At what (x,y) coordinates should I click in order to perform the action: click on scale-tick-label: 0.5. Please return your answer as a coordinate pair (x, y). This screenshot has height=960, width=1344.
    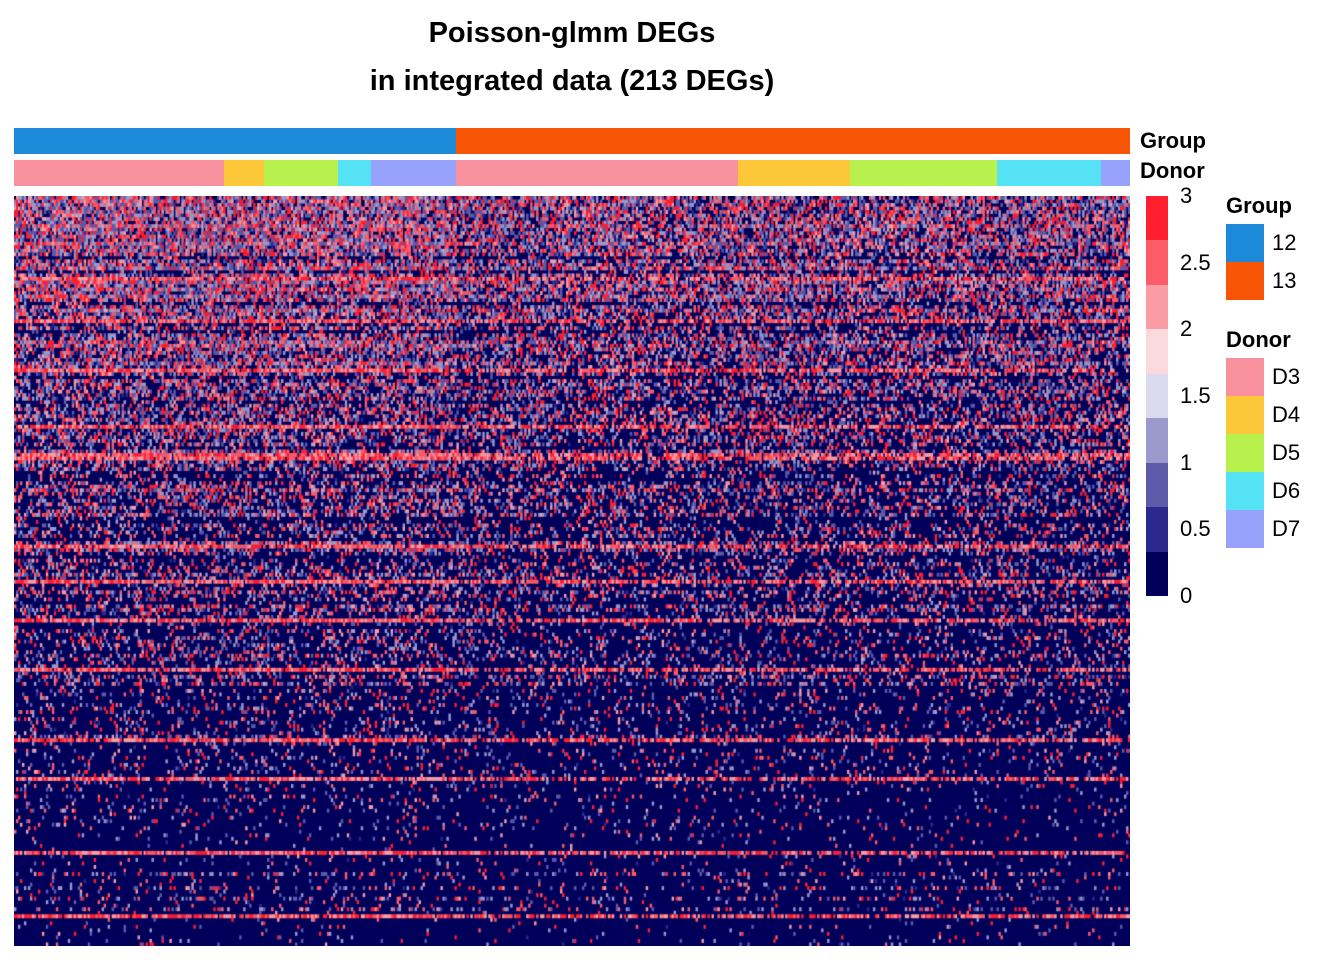
    Looking at the image, I should click on (1195, 529).